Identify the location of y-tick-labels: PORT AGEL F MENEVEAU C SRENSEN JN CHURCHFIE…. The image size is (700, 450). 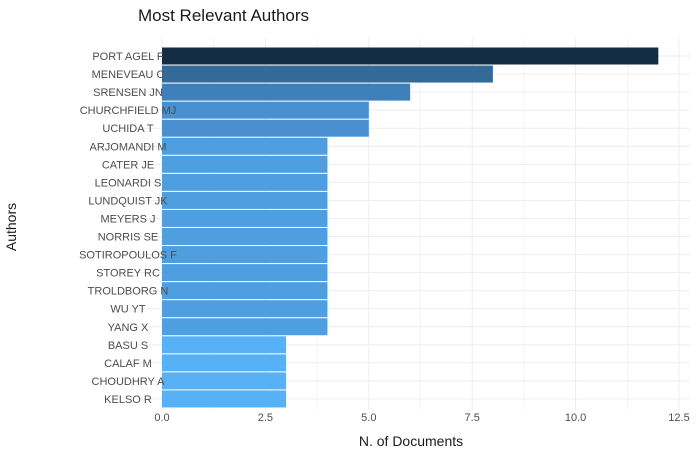
(128, 228).